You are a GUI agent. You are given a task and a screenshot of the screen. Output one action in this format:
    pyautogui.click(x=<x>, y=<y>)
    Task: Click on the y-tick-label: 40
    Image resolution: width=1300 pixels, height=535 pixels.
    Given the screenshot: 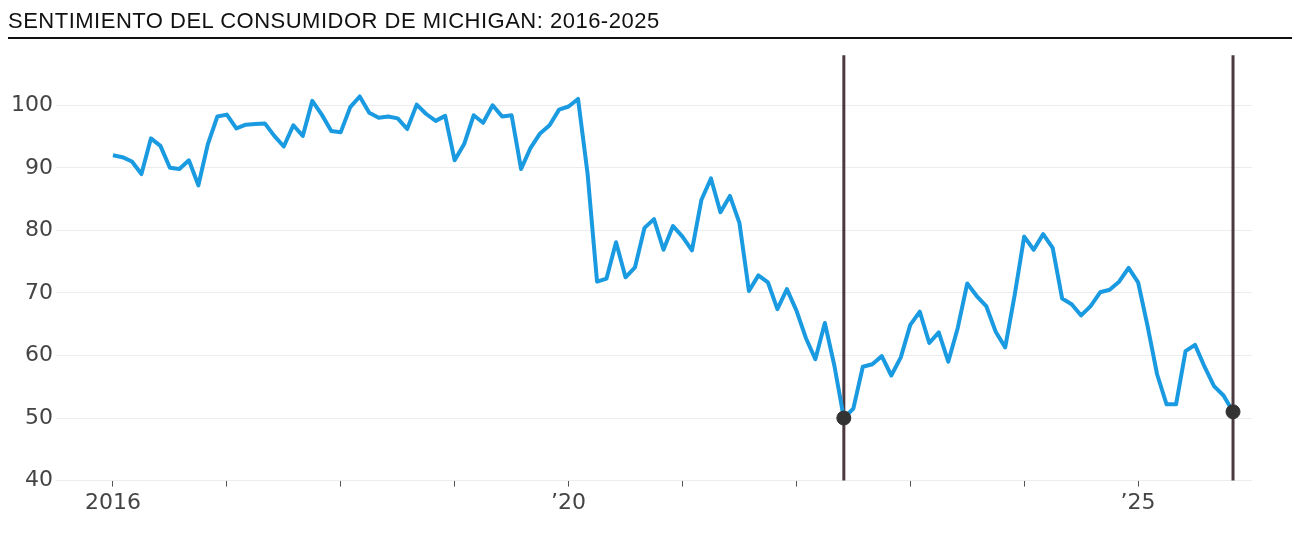 What is the action you would take?
    pyautogui.click(x=38, y=479)
    